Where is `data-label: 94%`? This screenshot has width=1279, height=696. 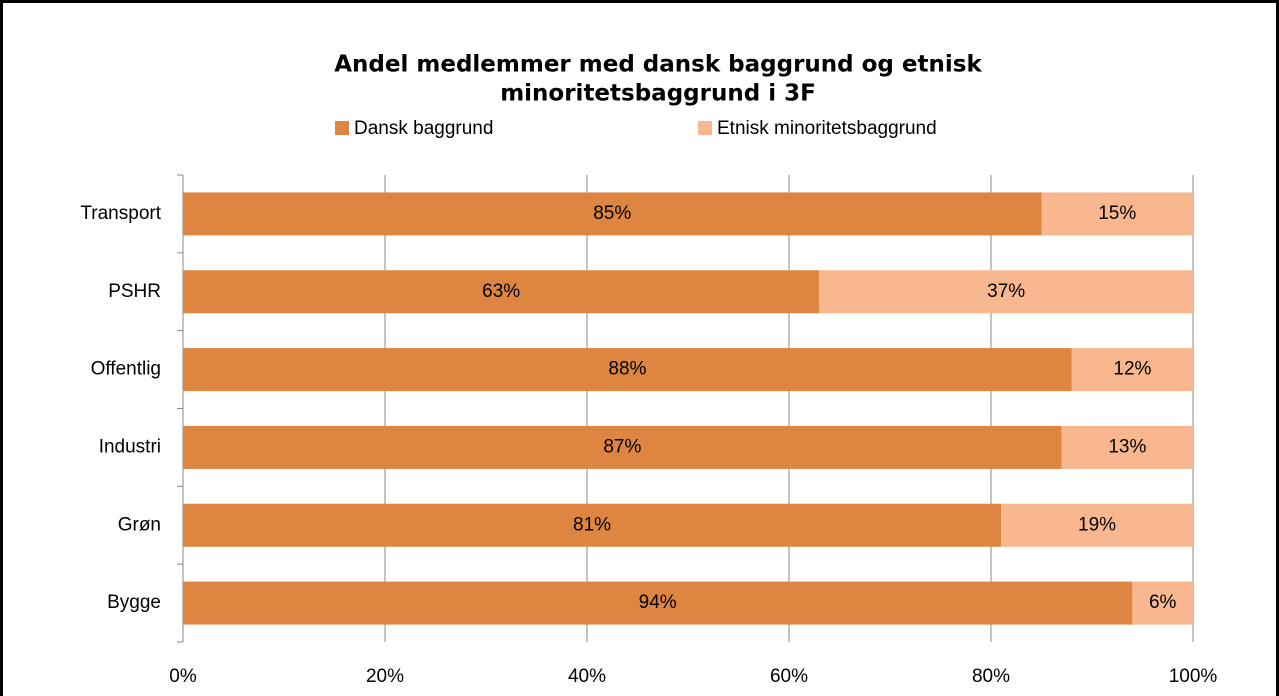 data-label: 94% is located at coordinates (658, 602).